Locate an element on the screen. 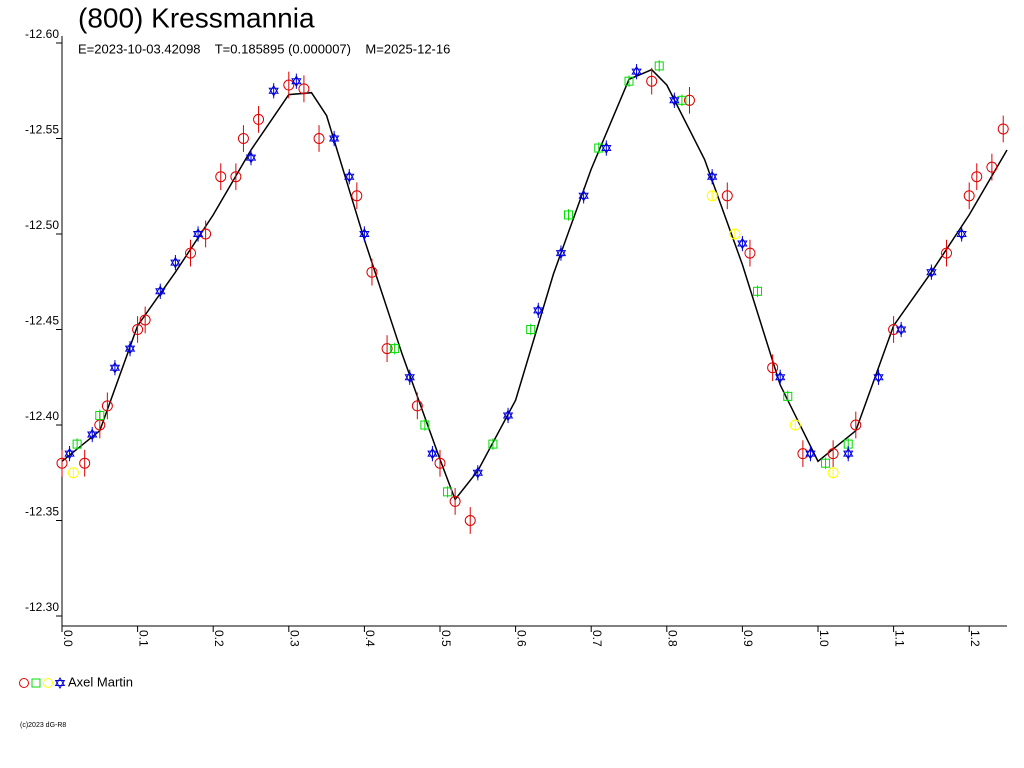 The image size is (1024, 768). x-tick-label: 0.7 is located at coordinates (597, 638).